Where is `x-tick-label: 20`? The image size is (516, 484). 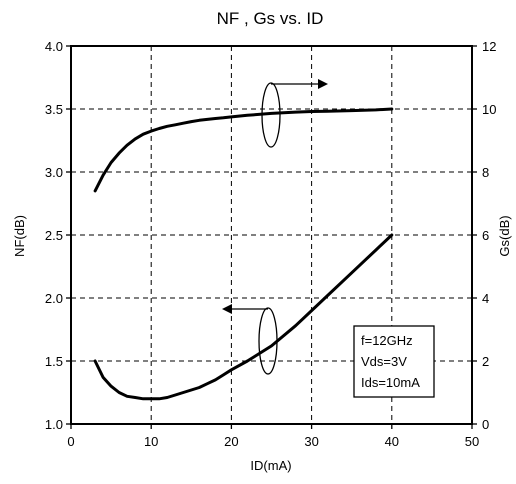
x-tick-label: 20 is located at coordinates (231, 441).